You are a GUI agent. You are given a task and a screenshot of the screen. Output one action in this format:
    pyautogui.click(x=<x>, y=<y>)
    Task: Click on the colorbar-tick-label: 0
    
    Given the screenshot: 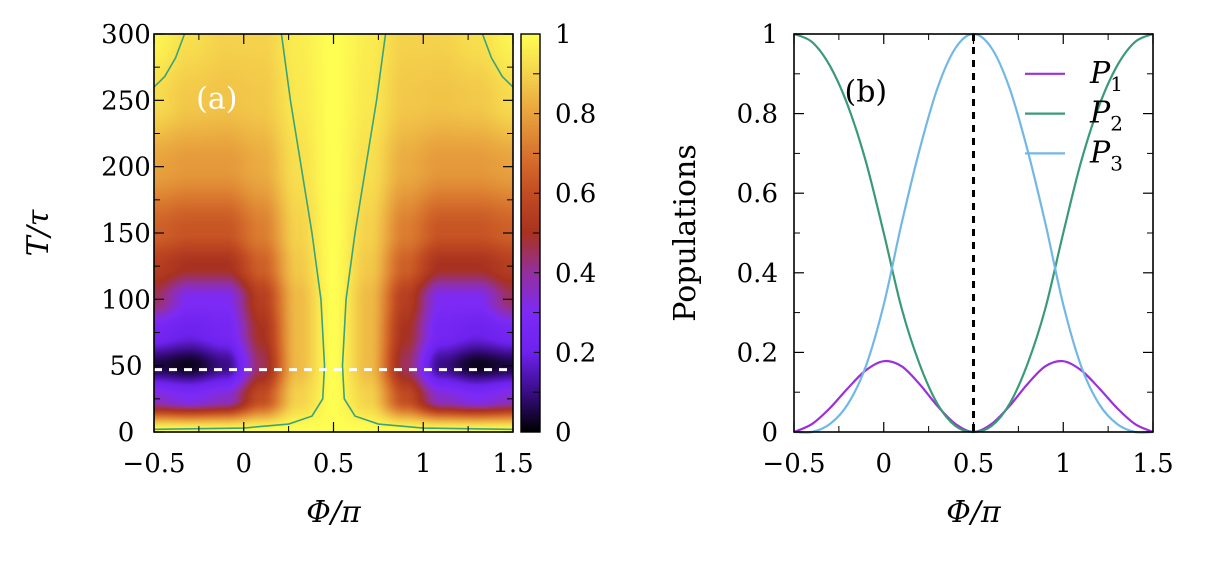 What is the action you would take?
    pyautogui.click(x=563, y=433)
    